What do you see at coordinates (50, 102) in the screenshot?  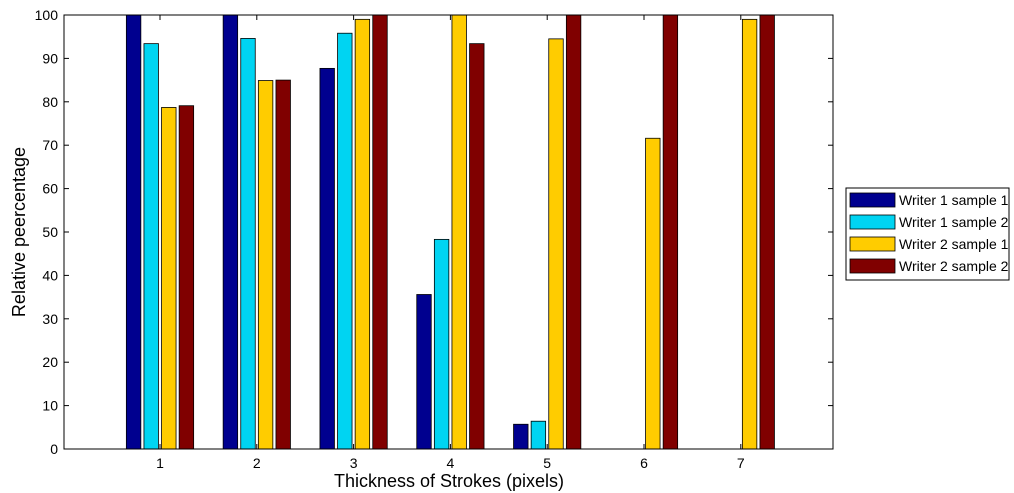 I see `y-tick-label: 80` at bounding box center [50, 102].